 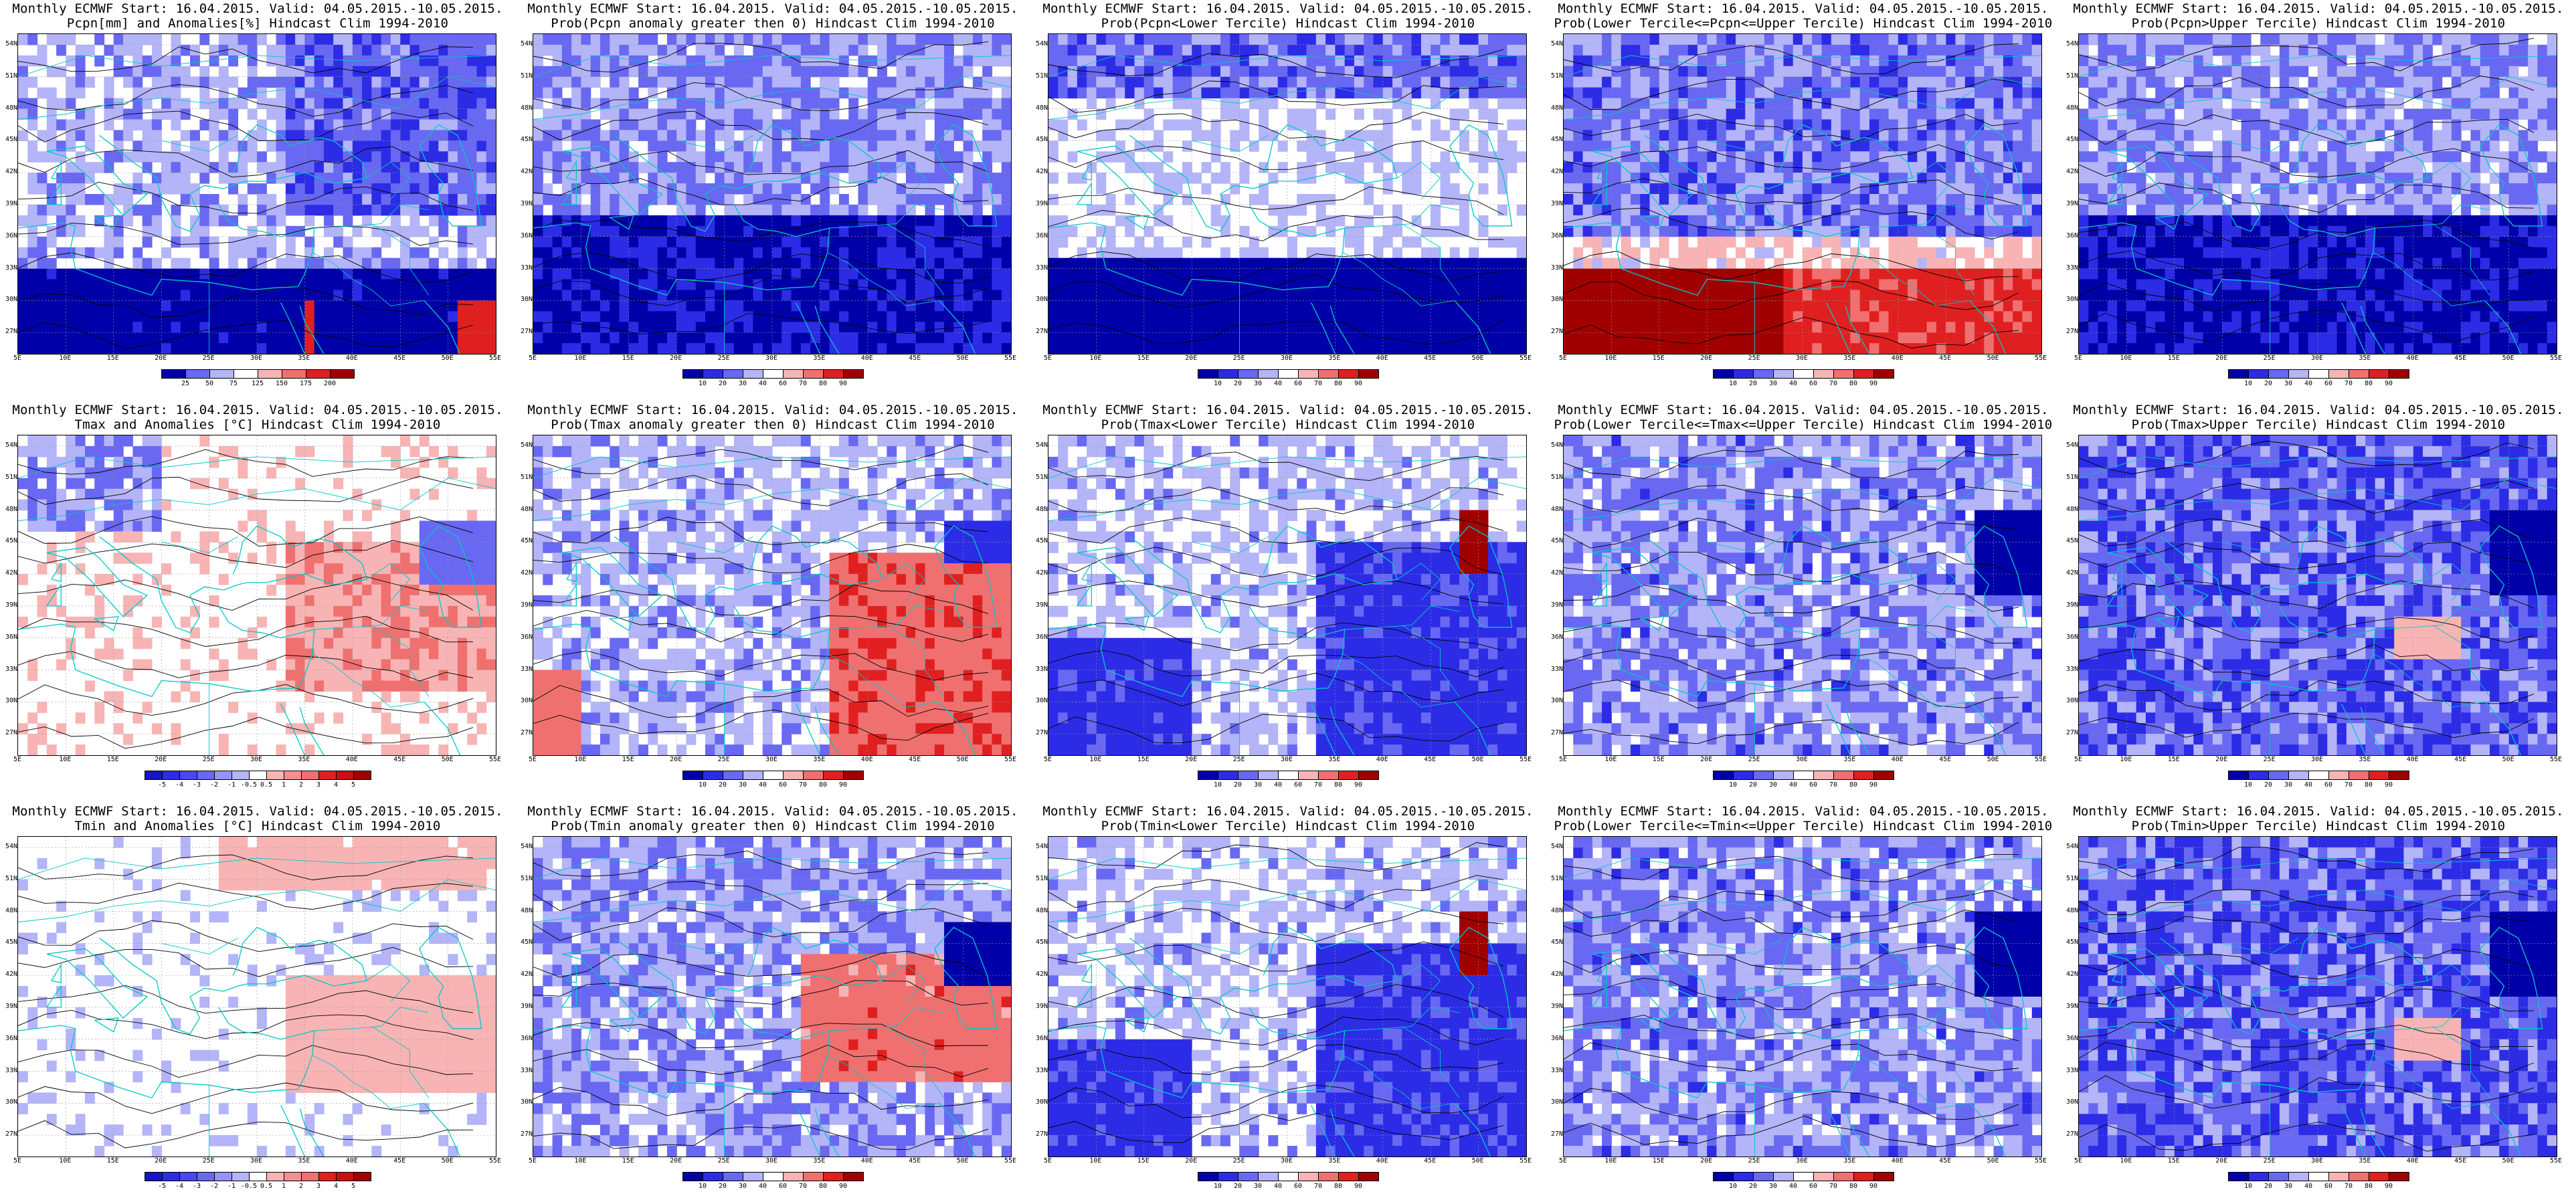 I want to click on colorbar-label: 3, so click(x=318, y=1186).